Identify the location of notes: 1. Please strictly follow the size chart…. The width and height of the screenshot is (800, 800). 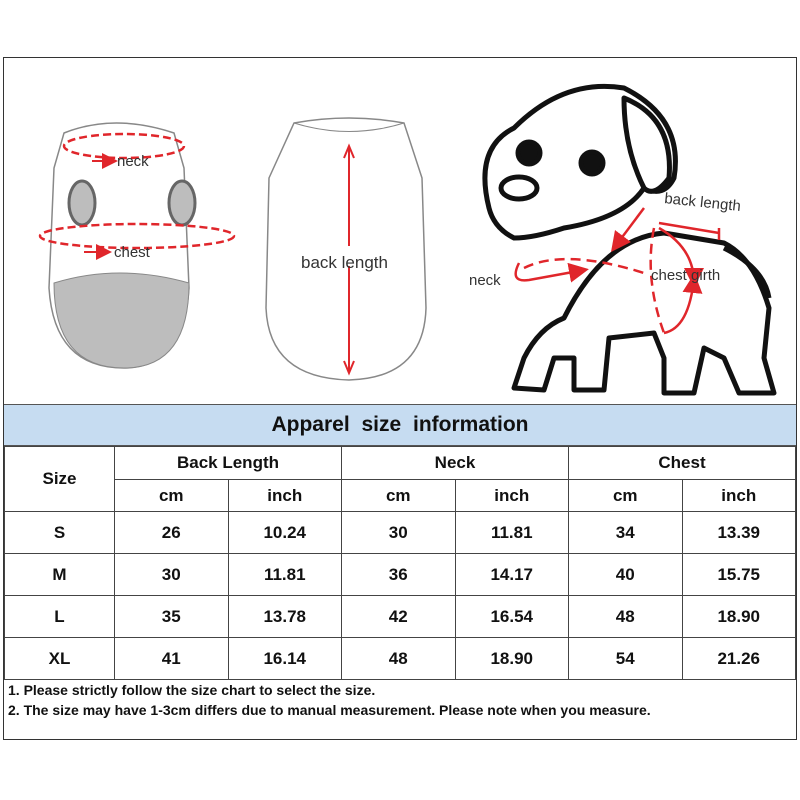
(329, 700).